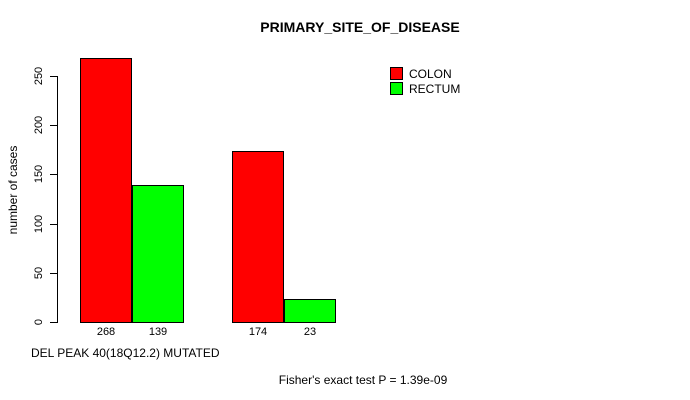 This screenshot has width=690, height=400. I want to click on y-axis-tick-label: 0, so click(39, 322).